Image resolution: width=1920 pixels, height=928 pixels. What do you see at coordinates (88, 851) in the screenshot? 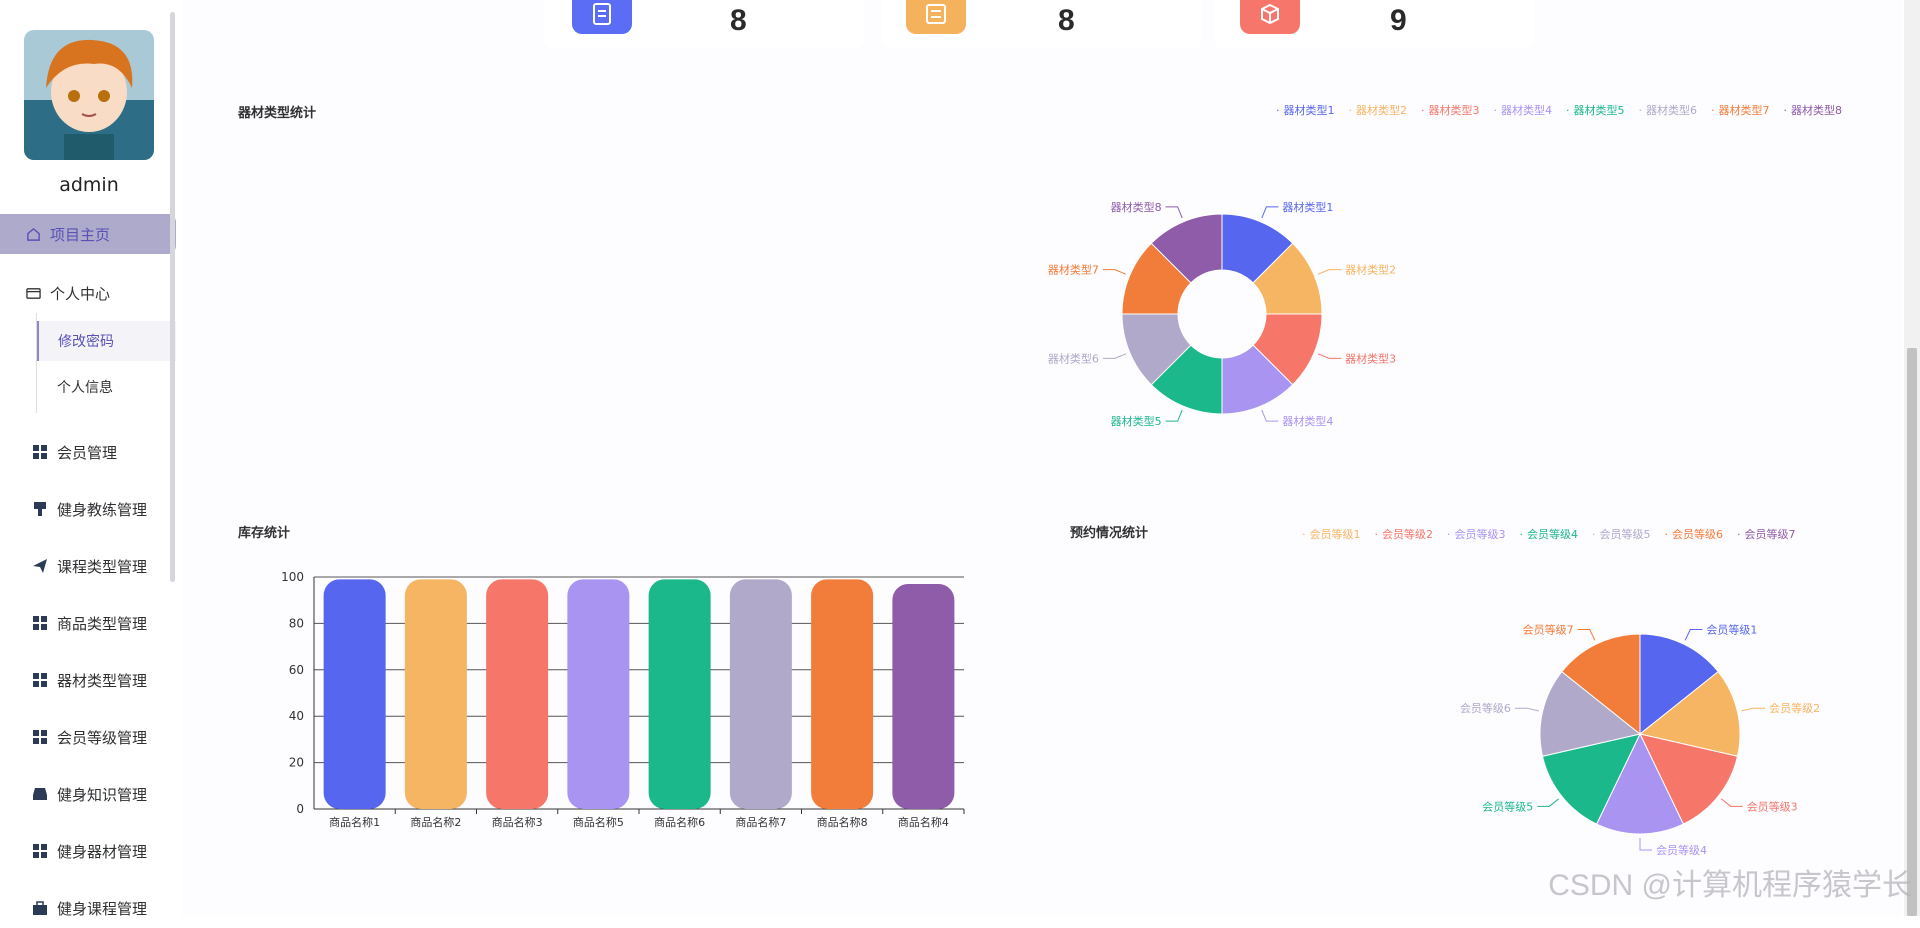
I see `menu-equipment-management: 健身器材管理` at bounding box center [88, 851].